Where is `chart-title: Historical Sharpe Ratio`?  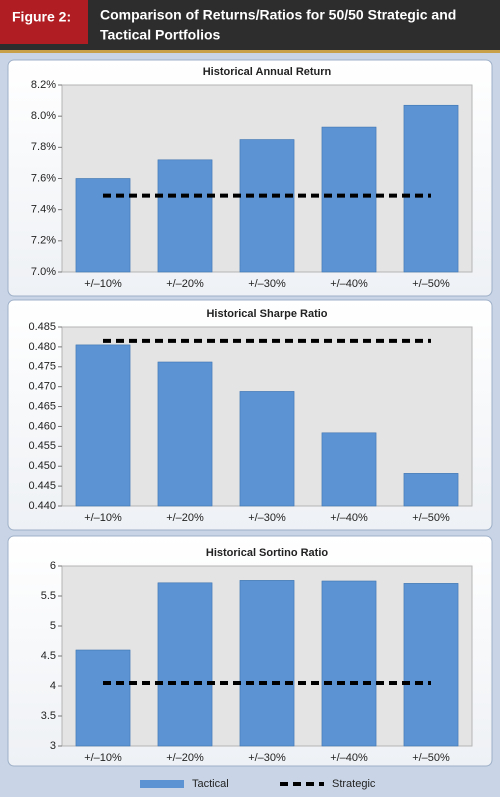 chart-title: Historical Sharpe Ratio is located at coordinates (266, 314).